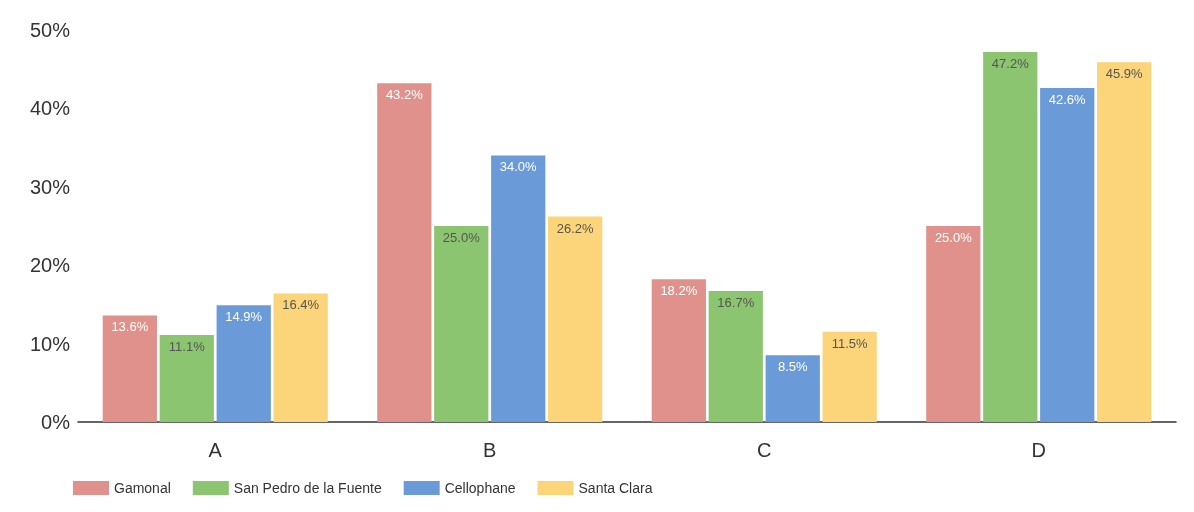  I want to click on data-label: 16.4%, so click(301, 305).